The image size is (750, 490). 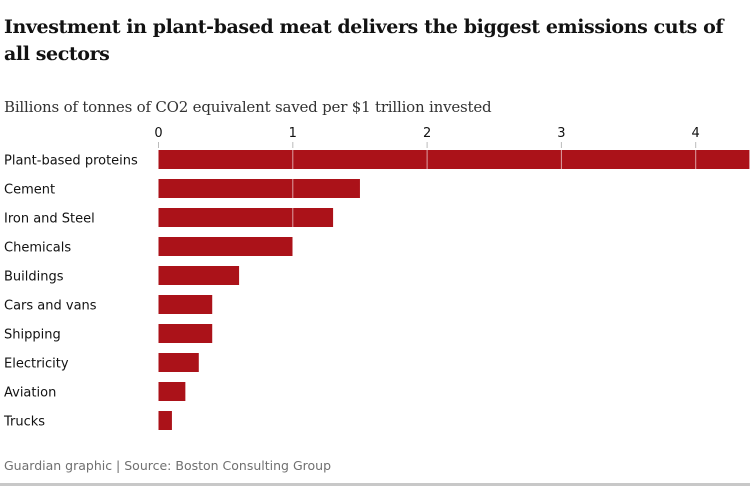 What do you see at coordinates (71, 161) in the screenshot?
I see `category-label: Plant-based proteins` at bounding box center [71, 161].